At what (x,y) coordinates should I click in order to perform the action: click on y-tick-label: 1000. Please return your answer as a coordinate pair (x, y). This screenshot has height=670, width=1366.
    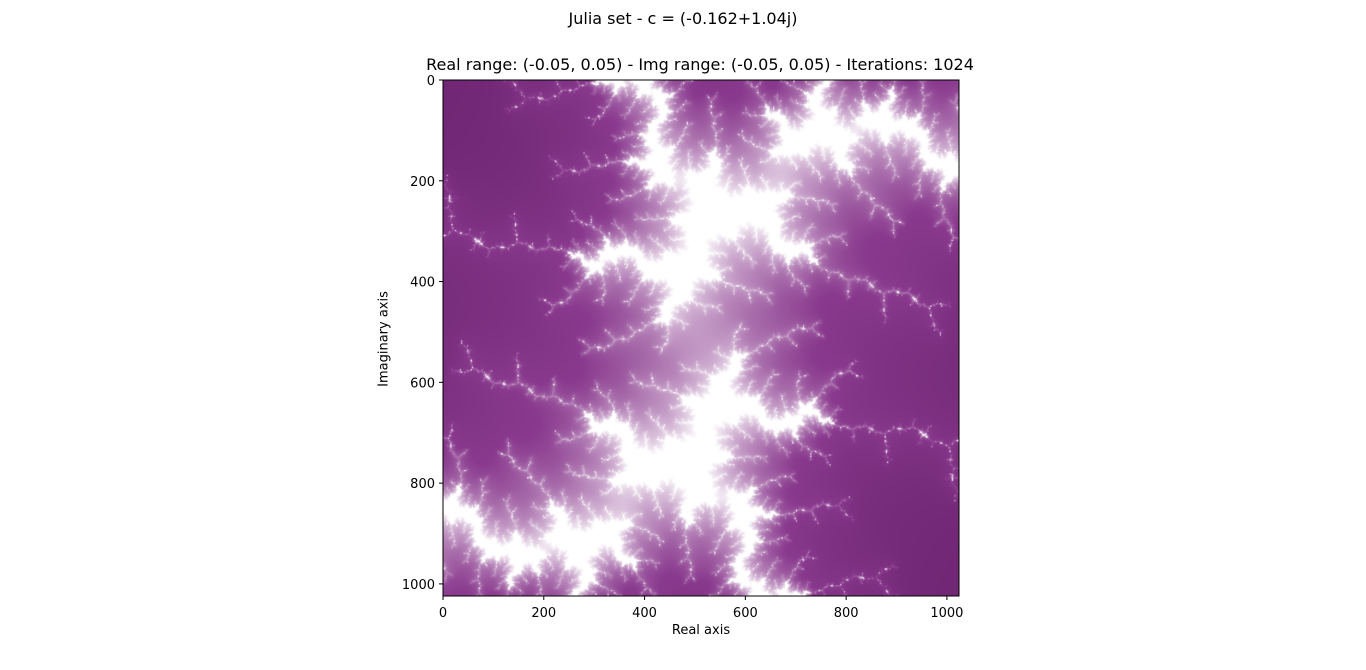
    Looking at the image, I should click on (418, 585).